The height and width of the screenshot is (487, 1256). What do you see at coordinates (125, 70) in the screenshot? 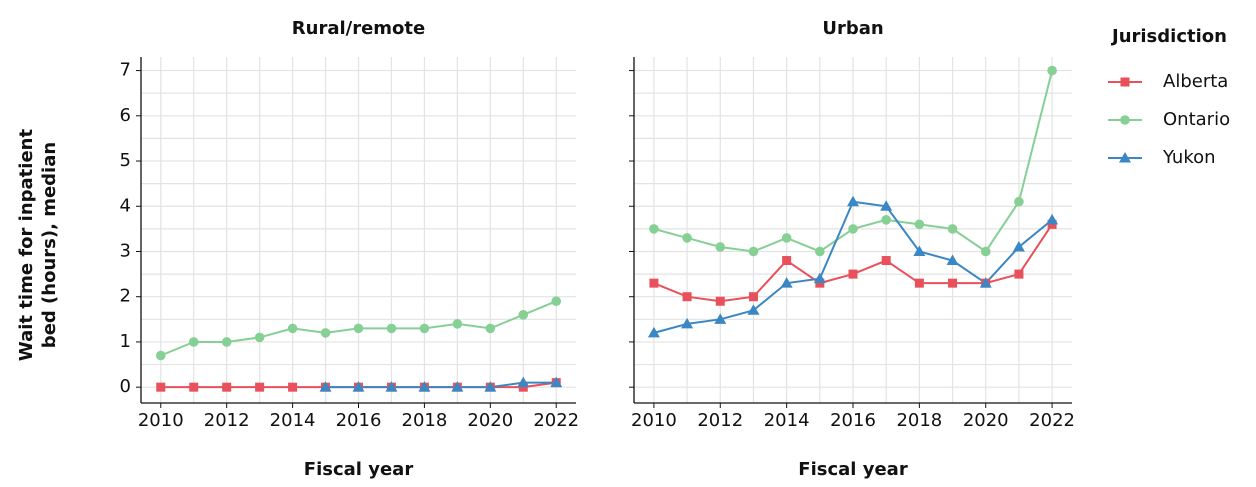
I see `y-tick-label: 7` at bounding box center [125, 70].